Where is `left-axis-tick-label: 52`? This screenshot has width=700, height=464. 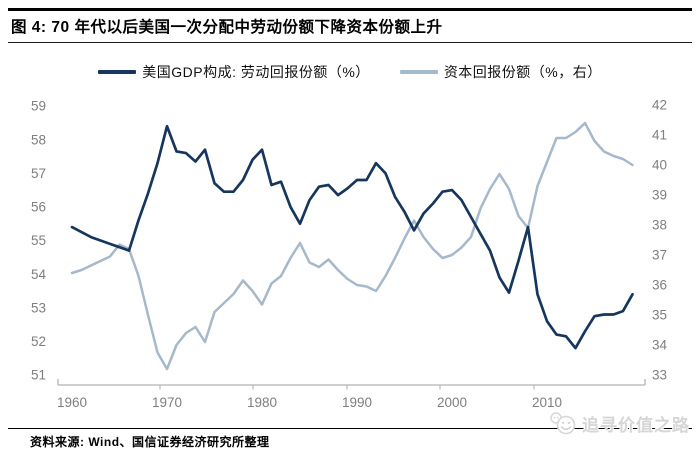
left-axis-tick-label: 52 is located at coordinates (38, 341).